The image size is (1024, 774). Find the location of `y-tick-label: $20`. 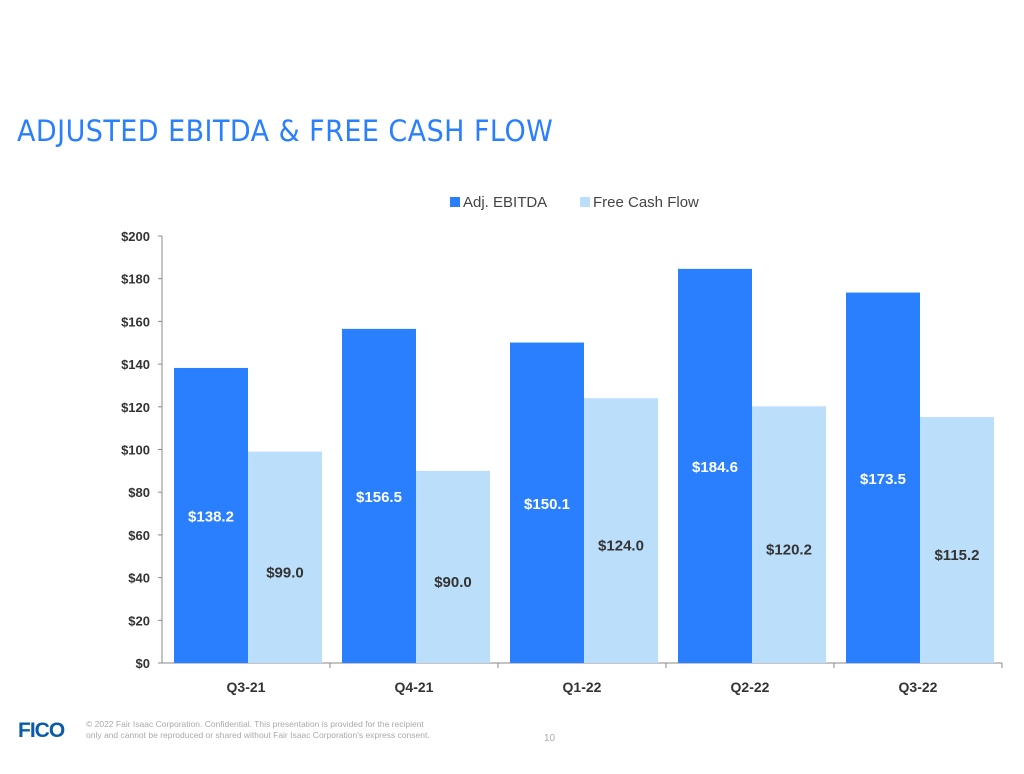

y-tick-label: $20 is located at coordinates (139, 620).